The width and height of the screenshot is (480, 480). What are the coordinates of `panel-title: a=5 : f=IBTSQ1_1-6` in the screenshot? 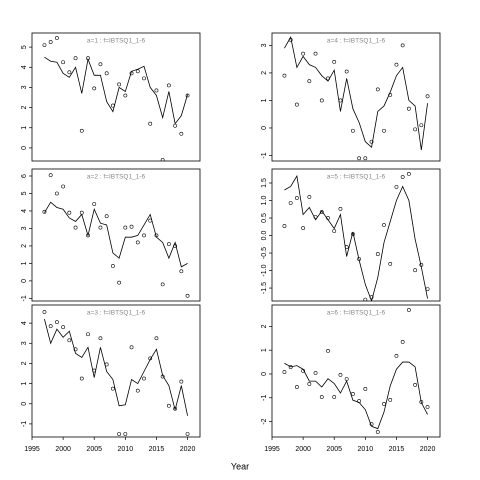 It's located at (356, 177).